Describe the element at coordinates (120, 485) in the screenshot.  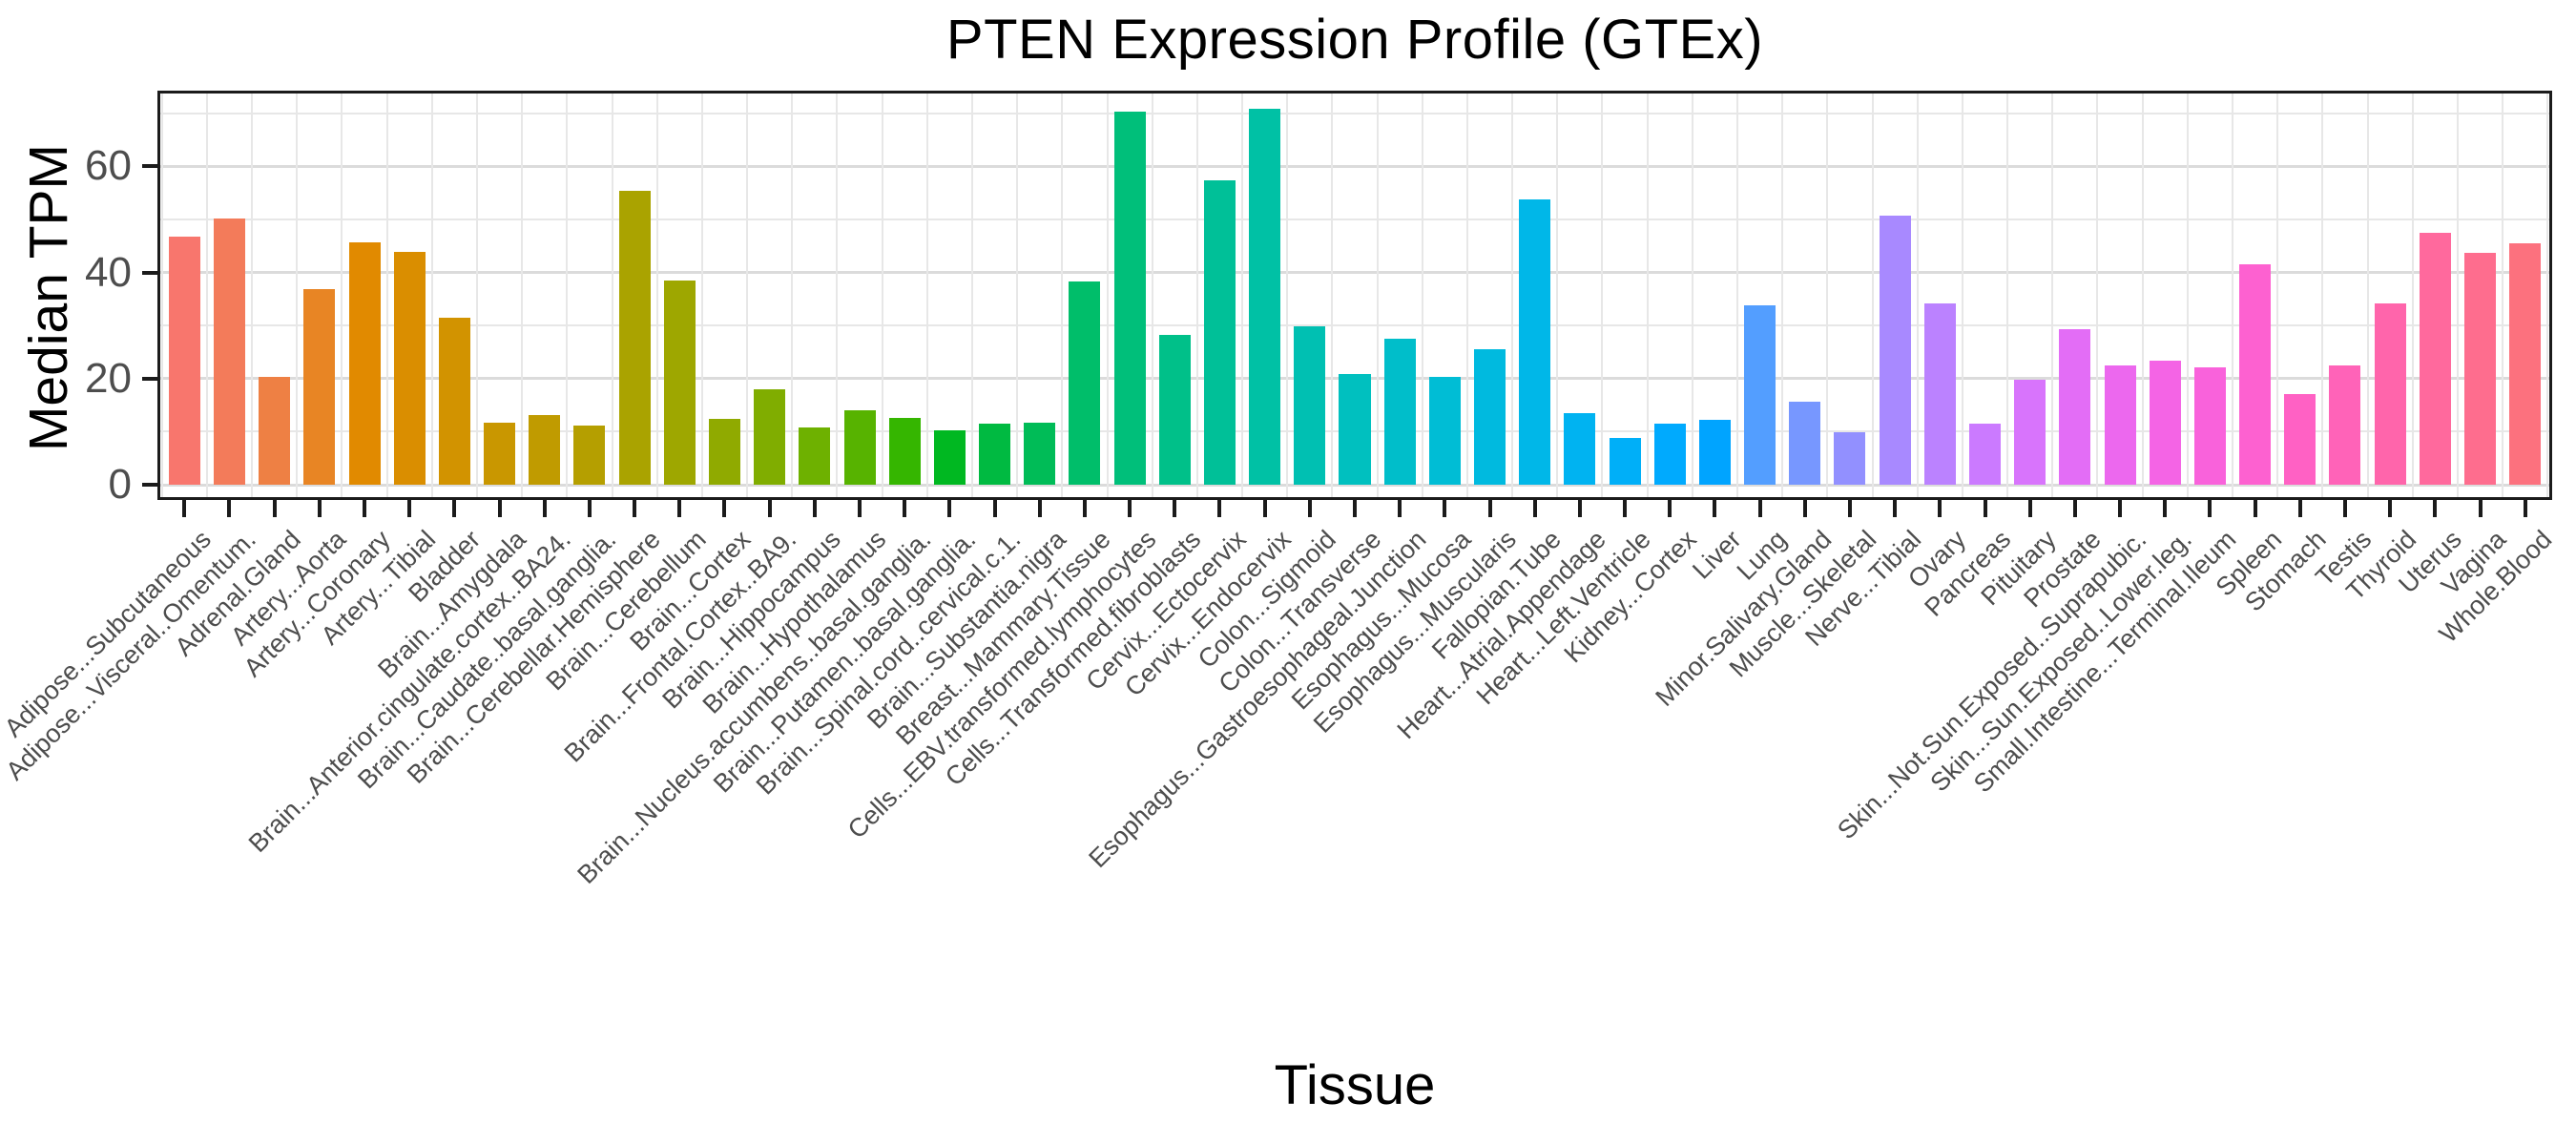
I see `y-tick-label: 0` at that location.